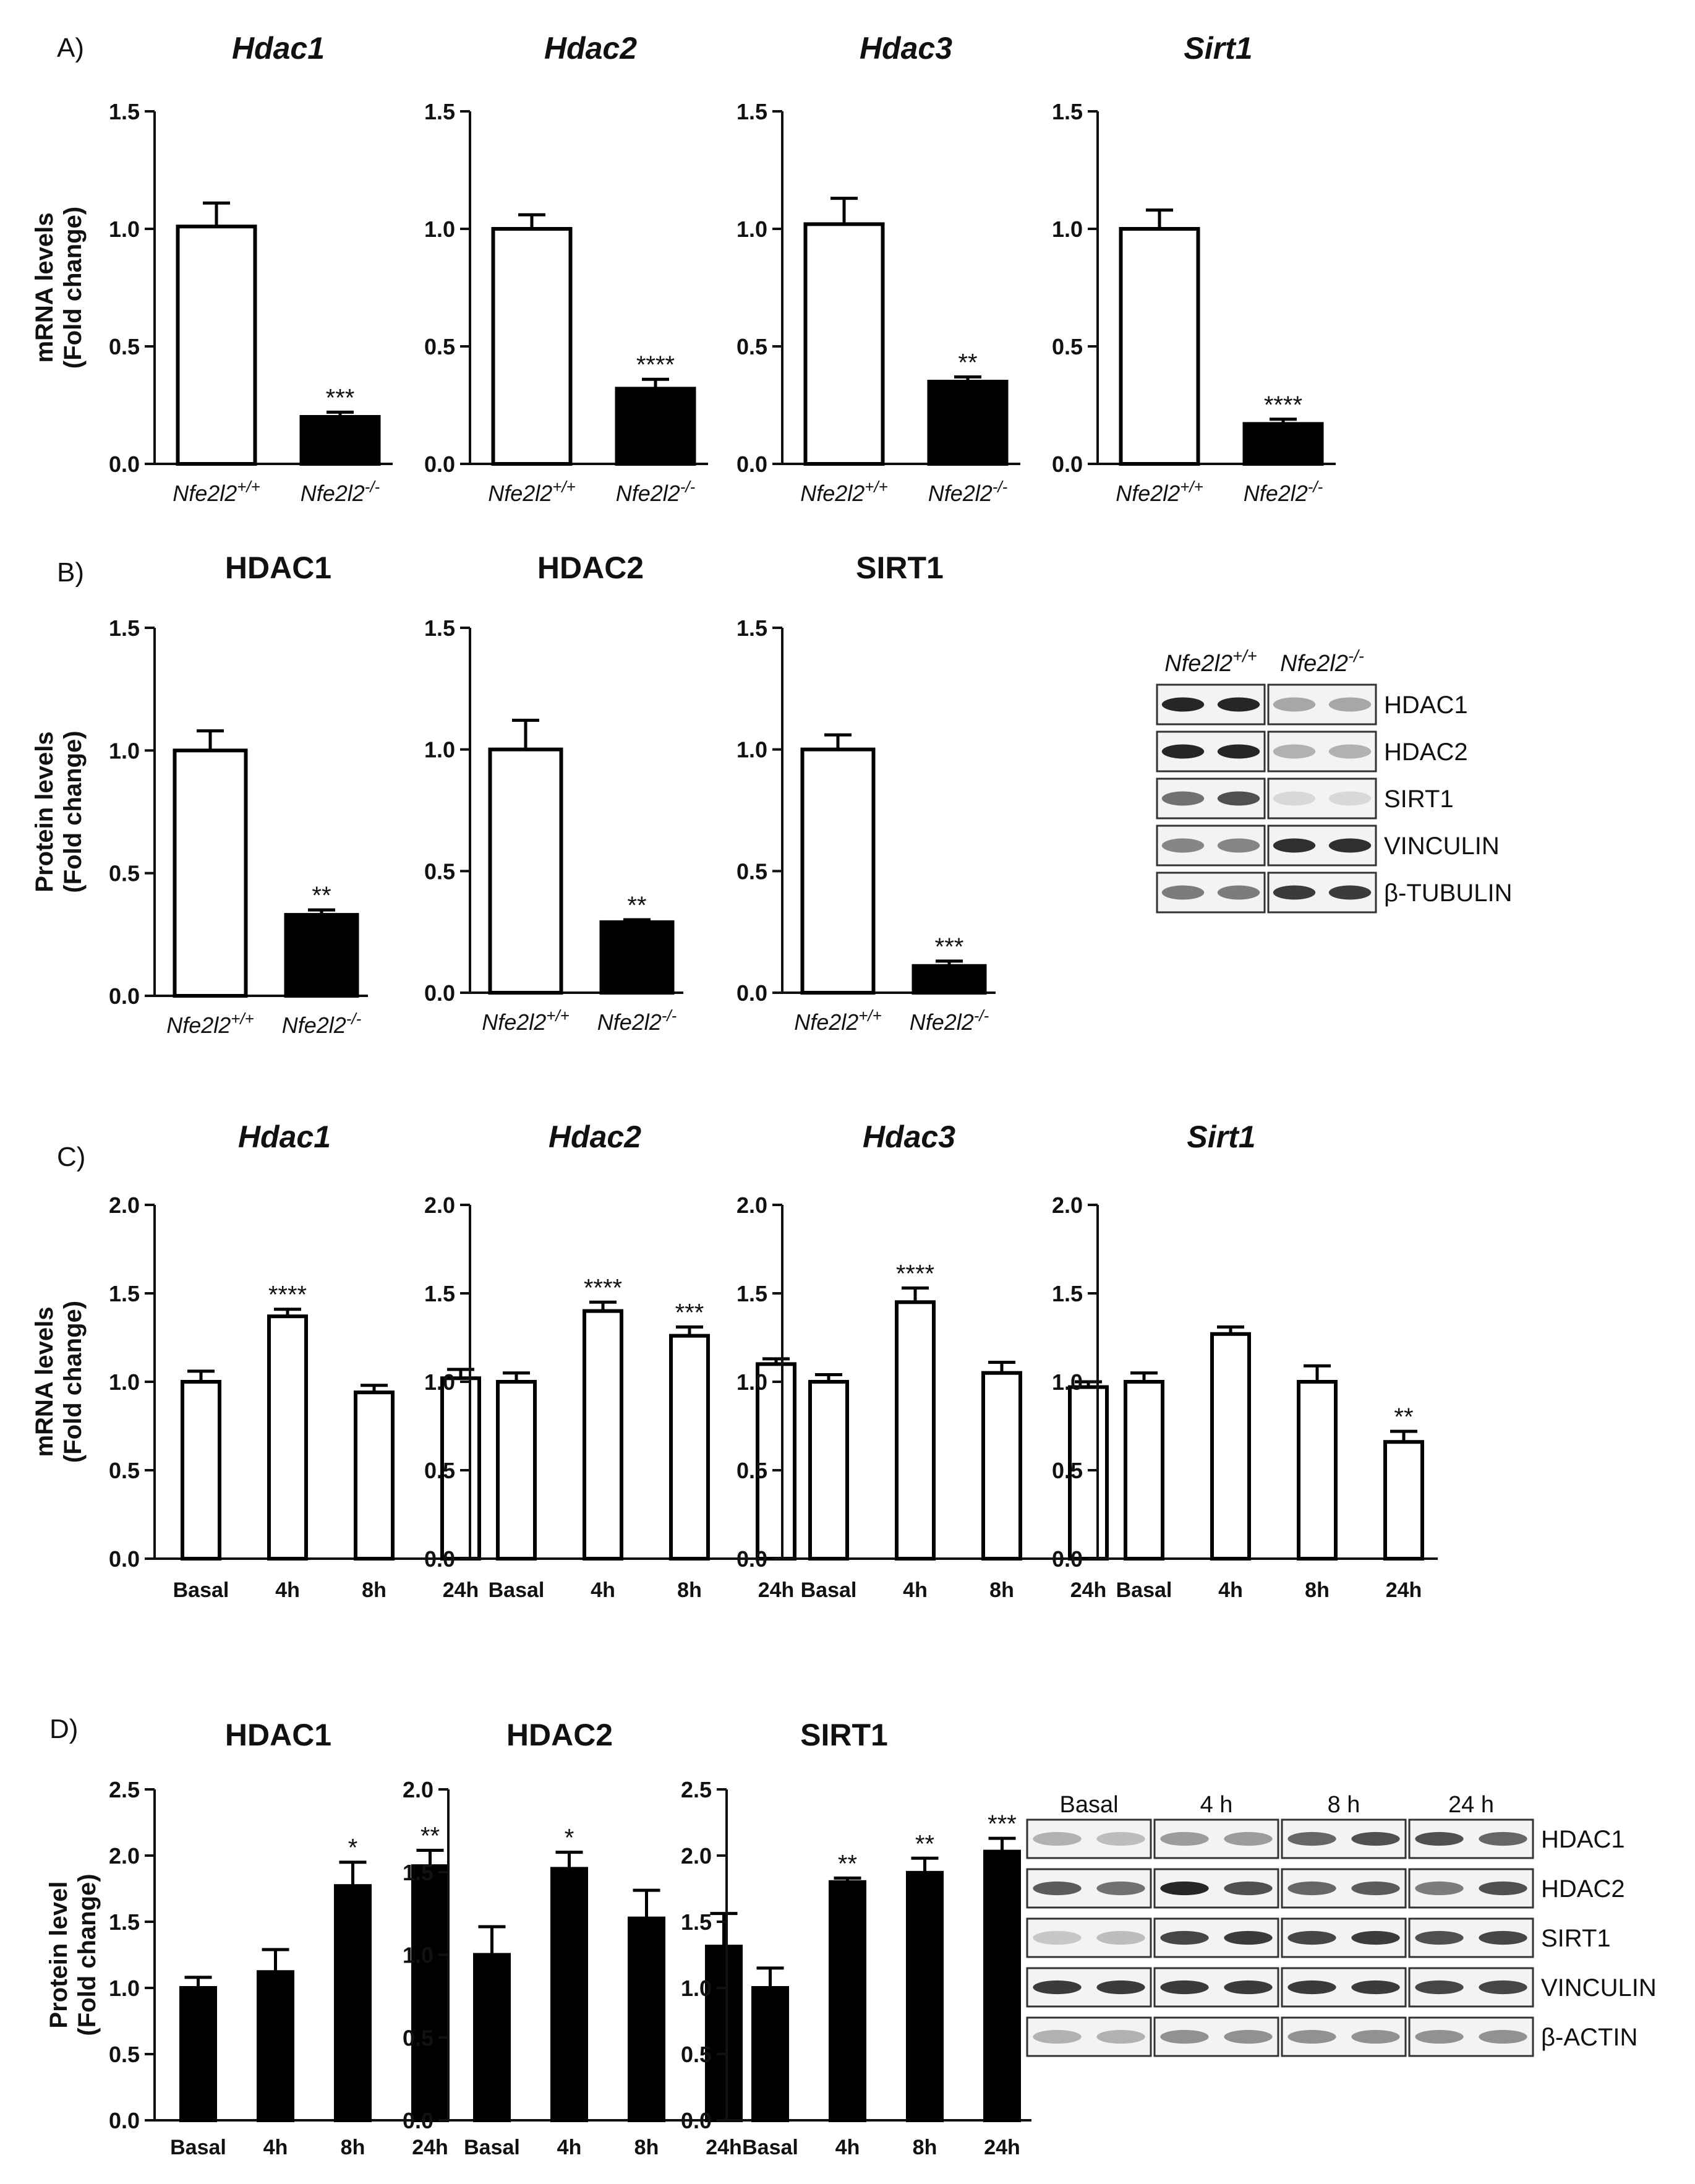 Image resolution: width=1695 pixels, height=2184 pixels. Describe the element at coordinates (70, 48) in the screenshot. I see `panel-label-a: A)` at that location.